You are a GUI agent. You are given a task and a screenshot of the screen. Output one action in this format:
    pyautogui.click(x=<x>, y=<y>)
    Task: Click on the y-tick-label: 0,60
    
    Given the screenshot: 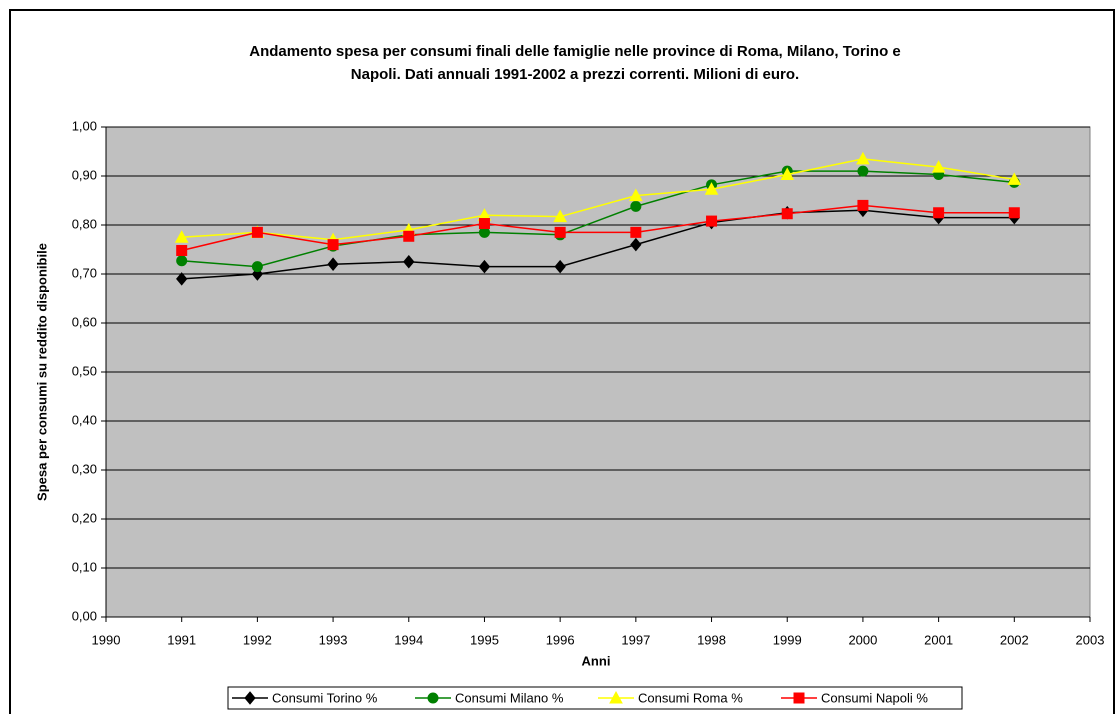 What is the action you would take?
    pyautogui.click(x=84, y=321)
    